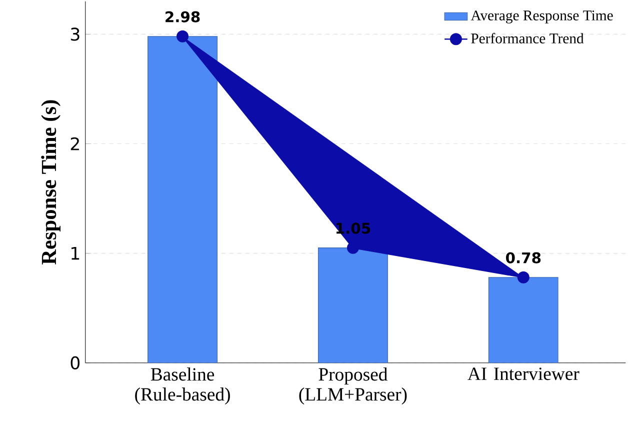 Image resolution: width=635 pixels, height=422 pixels. What do you see at coordinates (76, 253) in the screenshot?
I see `y-tick-label: 1` at bounding box center [76, 253].